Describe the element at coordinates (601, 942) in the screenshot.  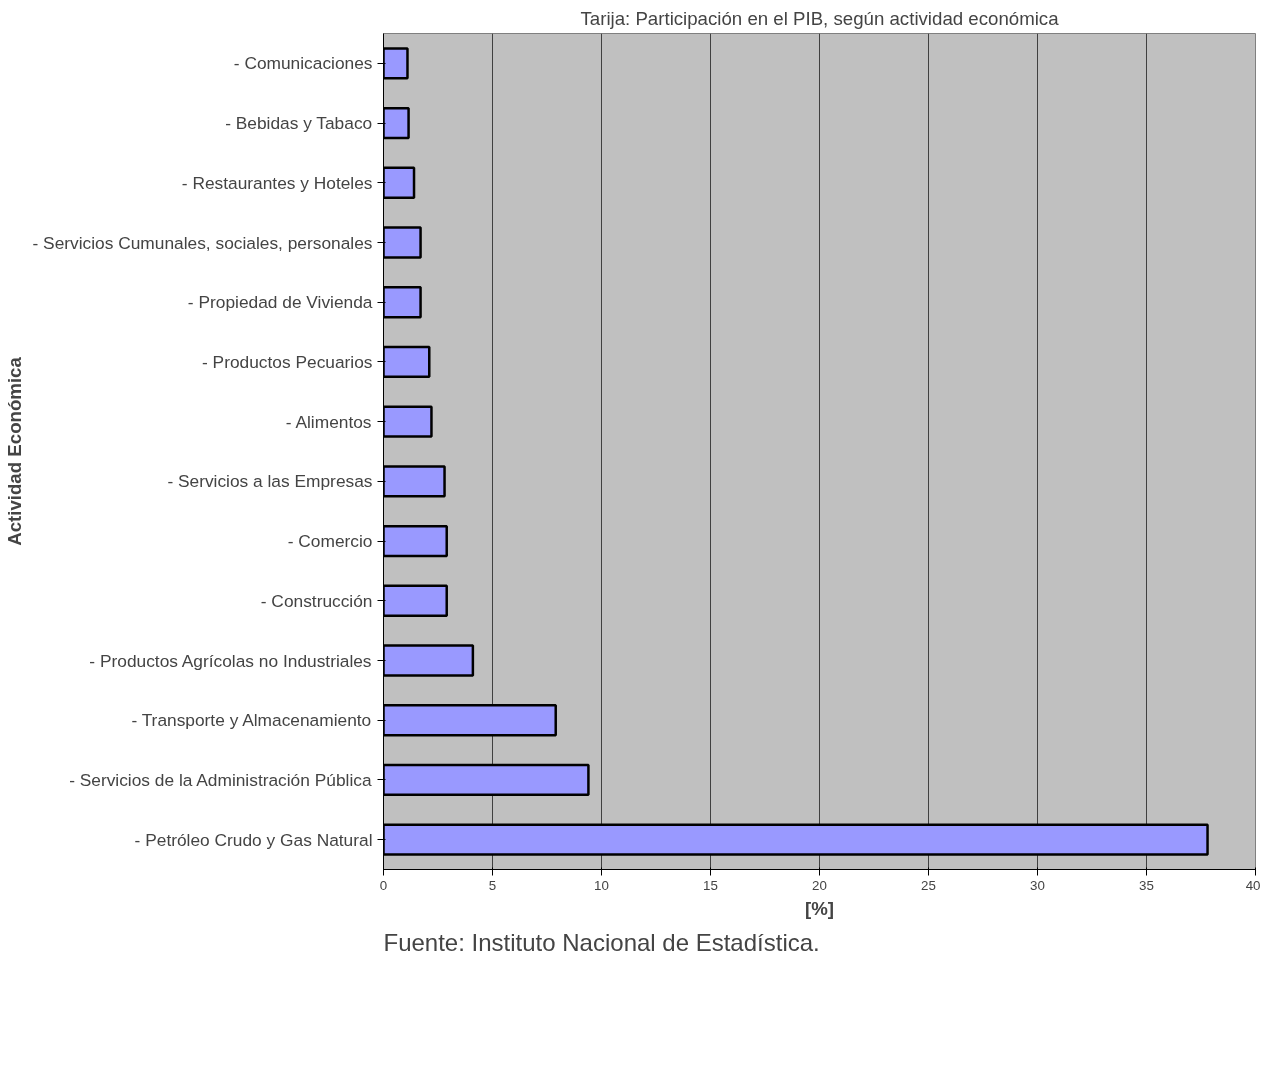
I see `source-note: Fuente: Instituto Nacional de Estadística.` at that location.